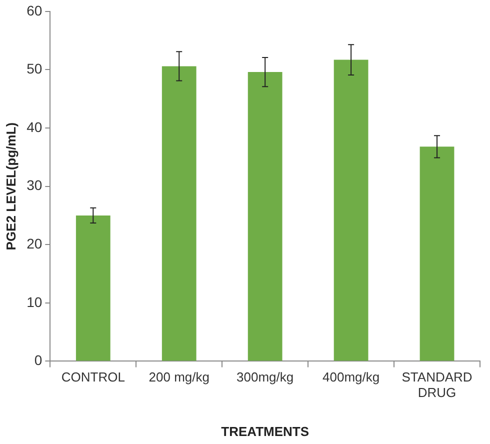 The width and height of the screenshot is (490, 444). Describe the element at coordinates (34, 126) in the screenshot. I see `y-tick-label: 40` at that location.